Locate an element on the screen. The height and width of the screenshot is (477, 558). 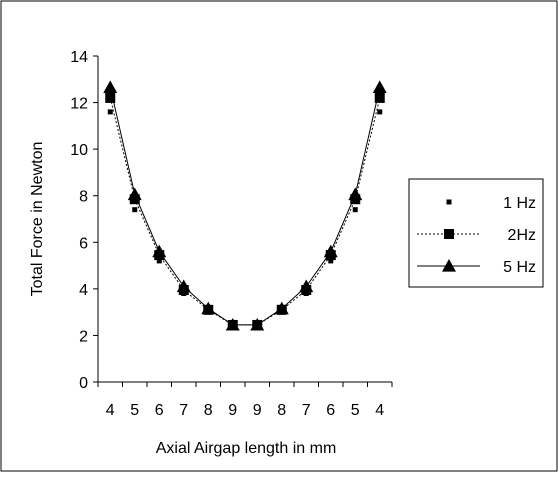
legend-label: 2Hz is located at coordinates (522, 235).